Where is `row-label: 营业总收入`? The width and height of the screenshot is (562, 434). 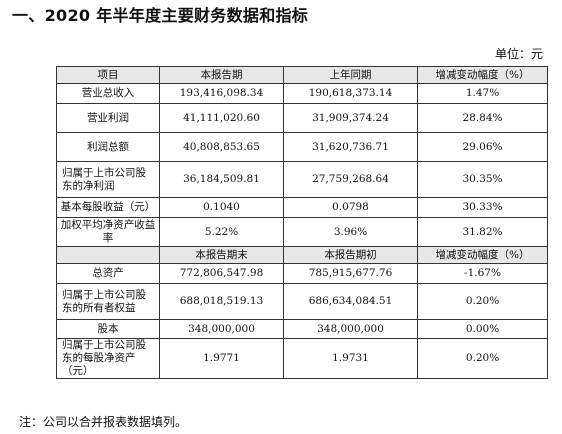 row-label: 营业总收入 is located at coordinates (108, 93).